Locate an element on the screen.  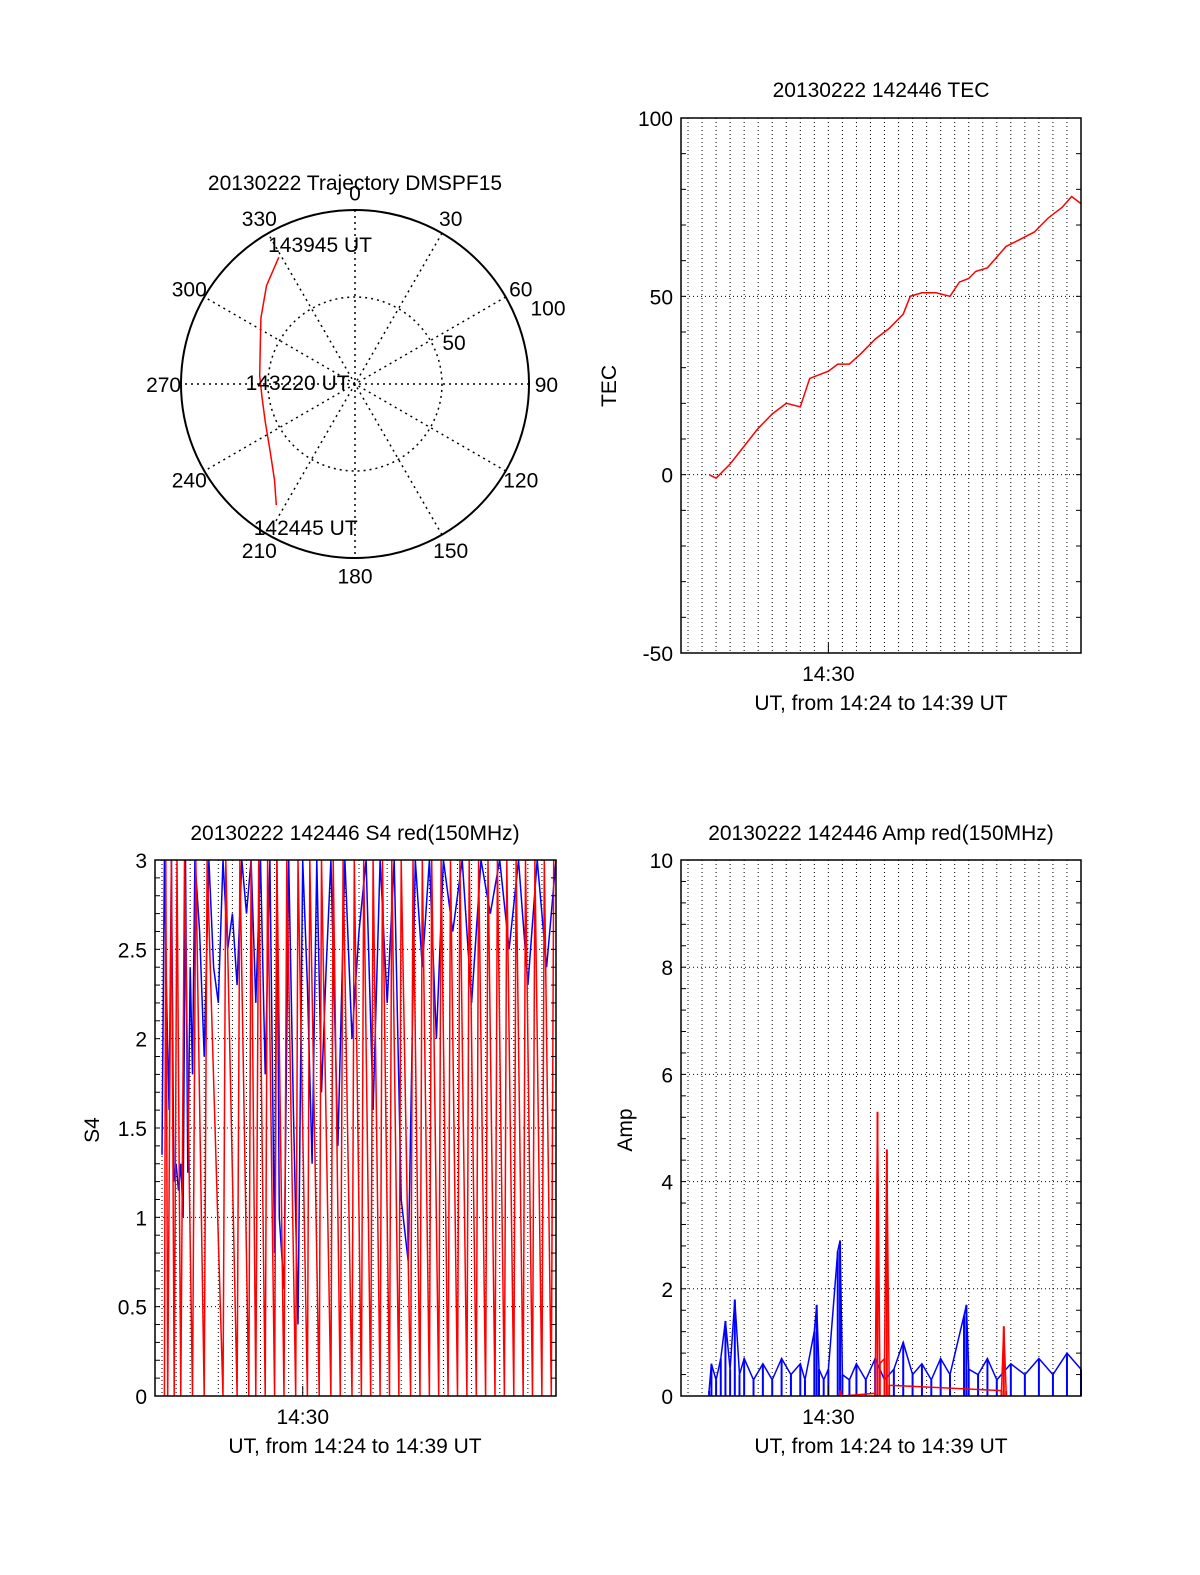
y-tick-label: 1 is located at coordinates (141, 1218).